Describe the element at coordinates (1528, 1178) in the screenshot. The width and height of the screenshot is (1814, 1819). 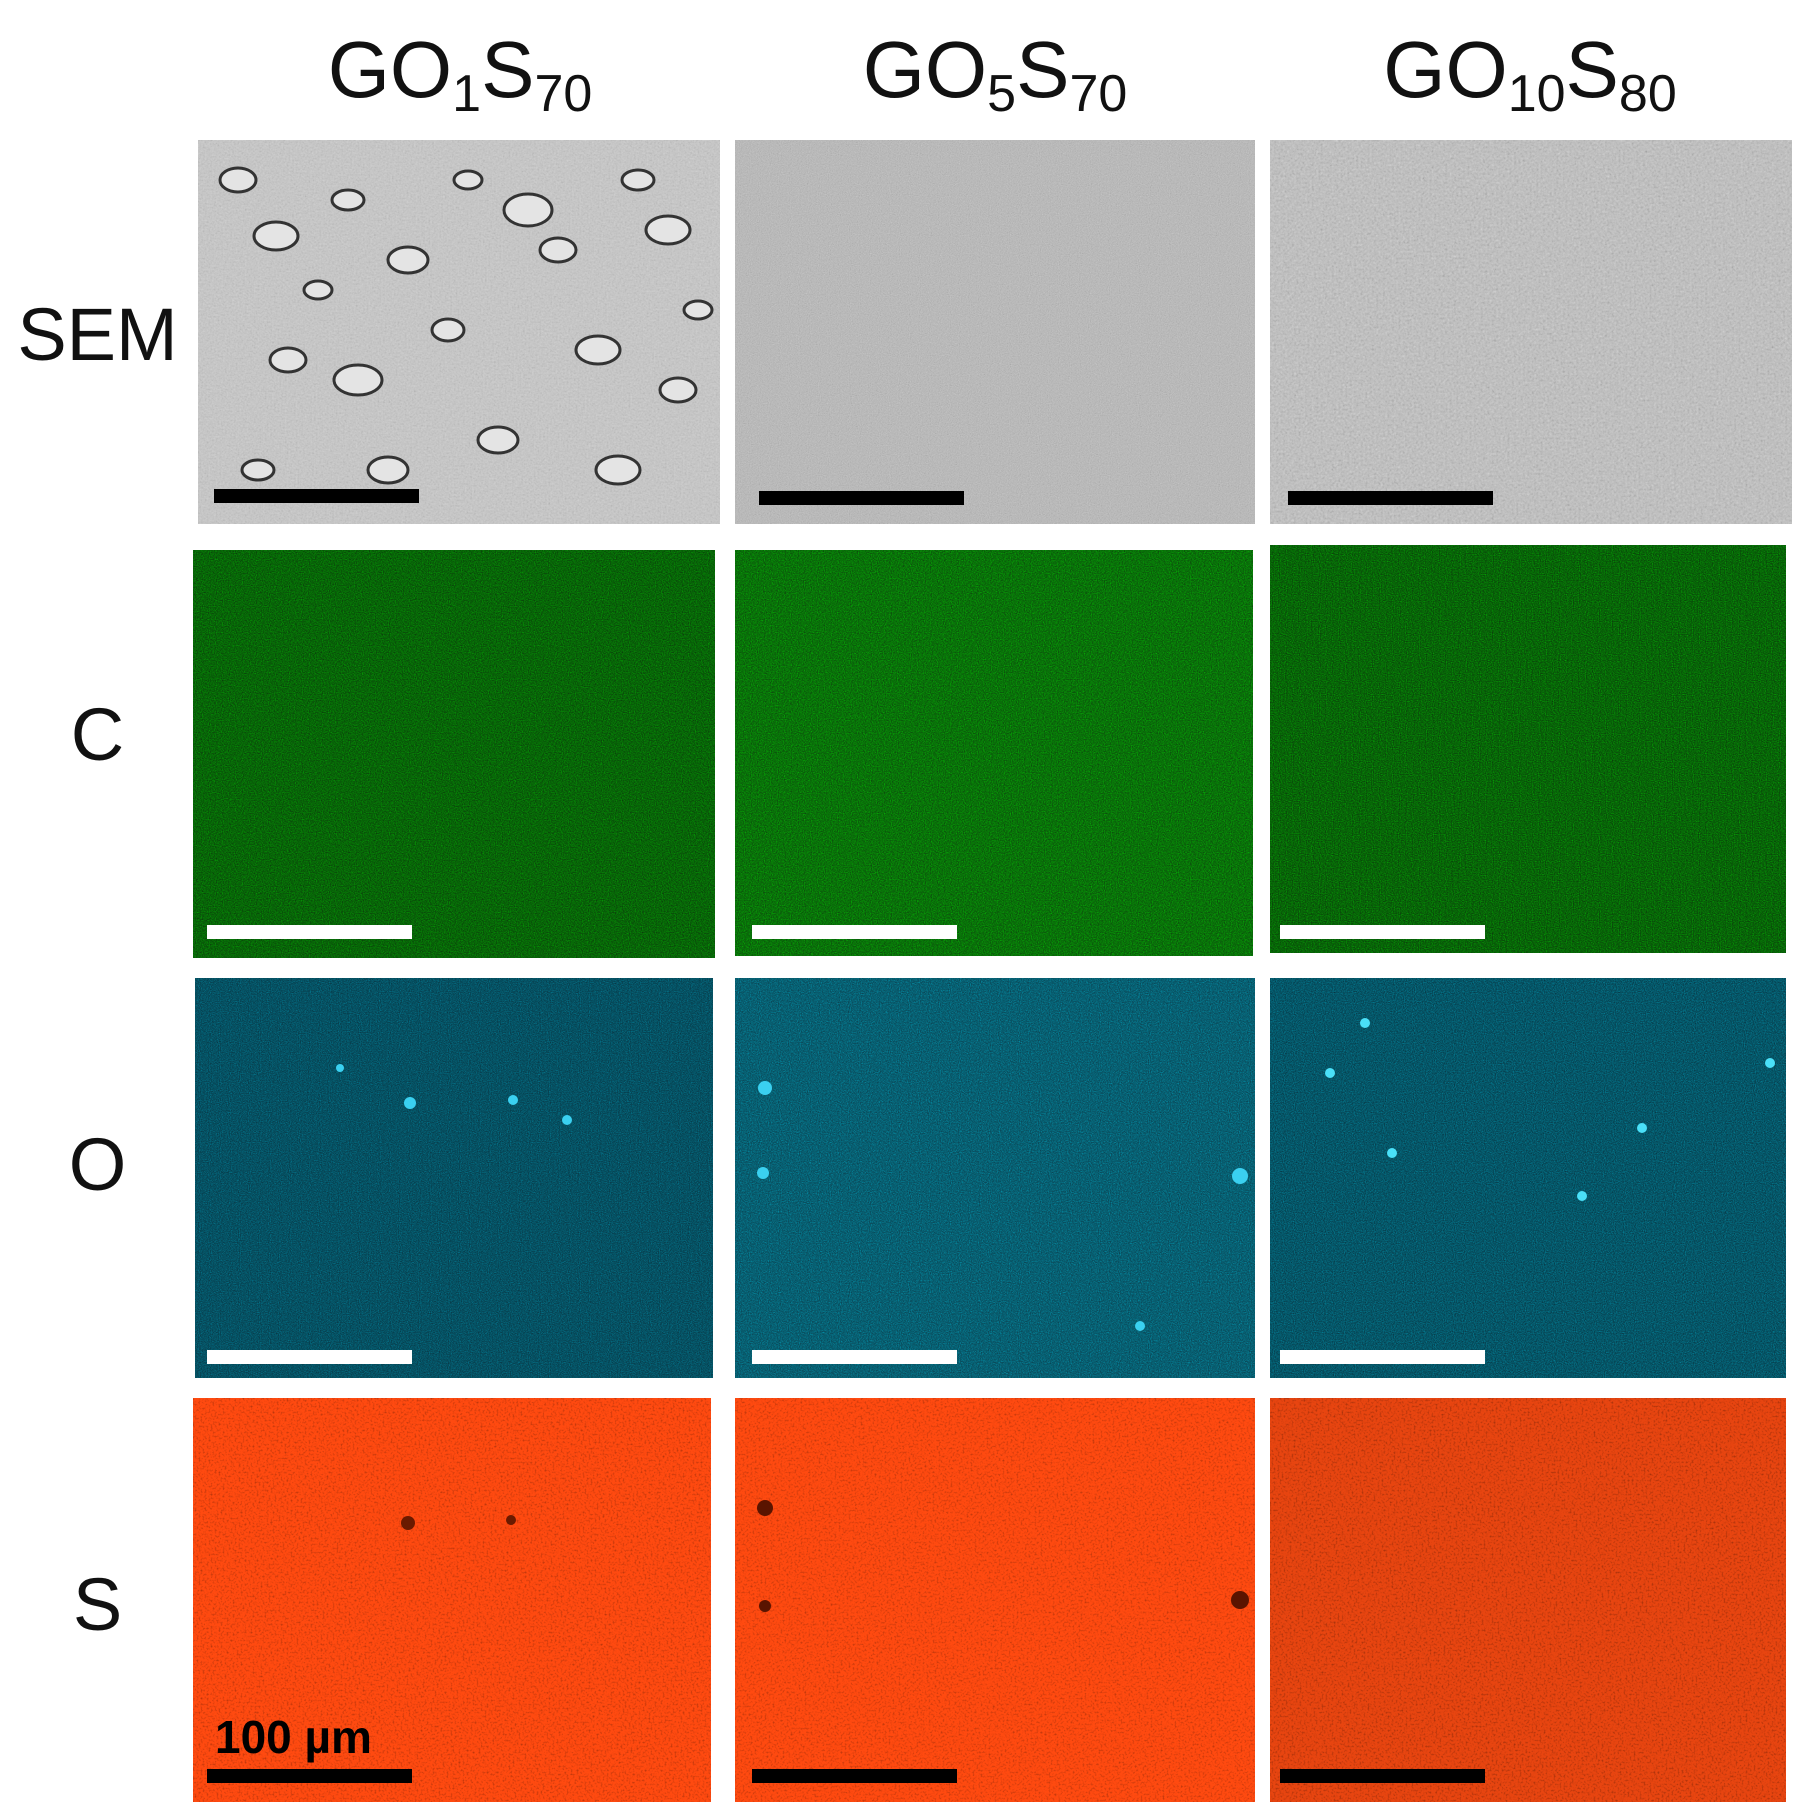
I see `oxygen-map-go10s80` at that location.